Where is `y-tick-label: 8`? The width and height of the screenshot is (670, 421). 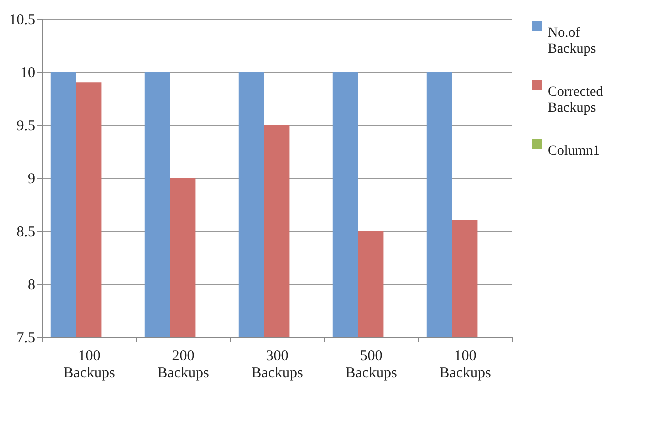
y-tick-label: 8 is located at coordinates (32, 286).